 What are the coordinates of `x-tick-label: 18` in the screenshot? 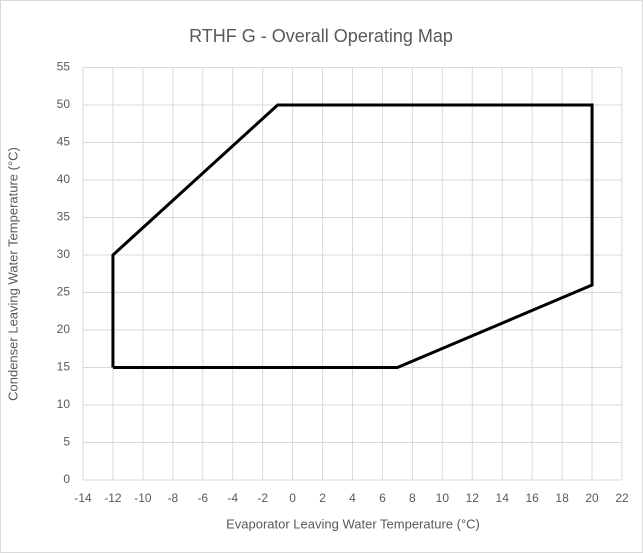 It's located at (562, 498).